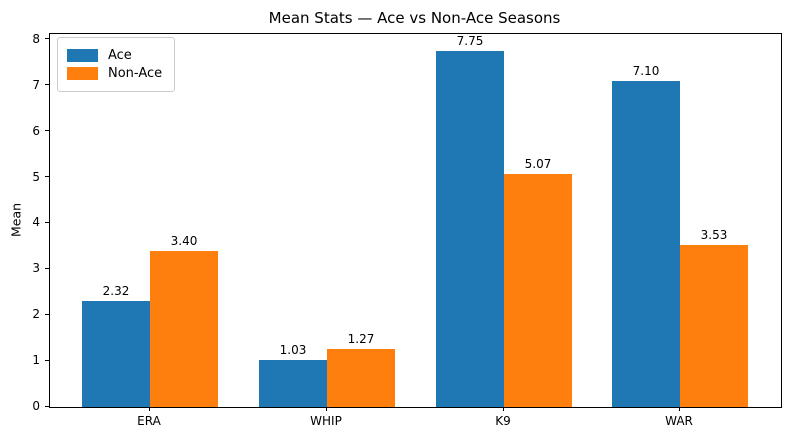 The width and height of the screenshot is (790, 440). I want to click on bar-non-ace-k9, so click(538, 290).